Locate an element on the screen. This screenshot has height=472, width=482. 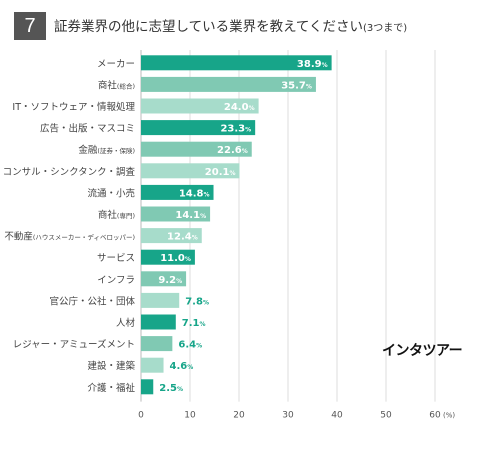
category-label: 商社(総合) is located at coordinates (116, 85).